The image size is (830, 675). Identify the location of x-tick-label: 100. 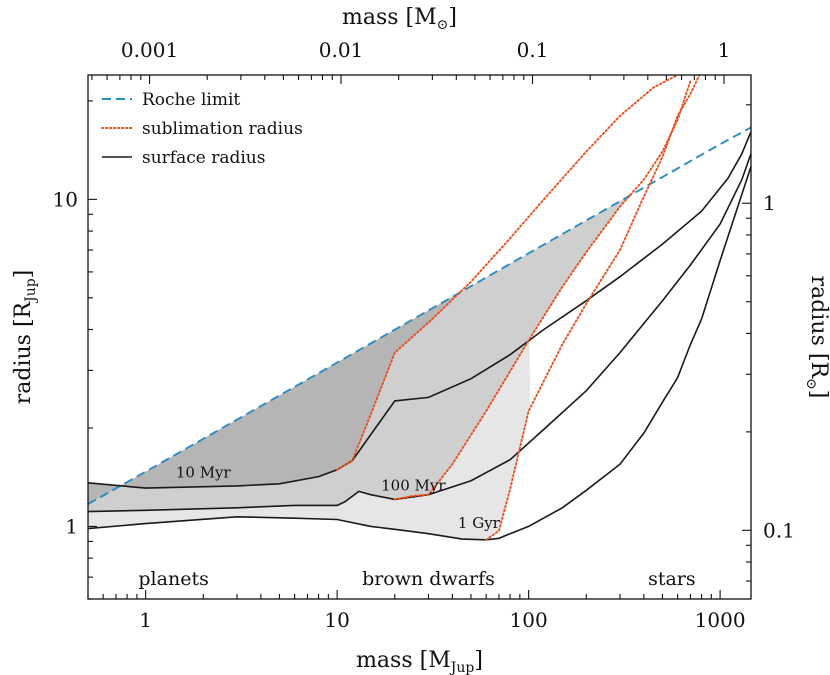
(529, 620).